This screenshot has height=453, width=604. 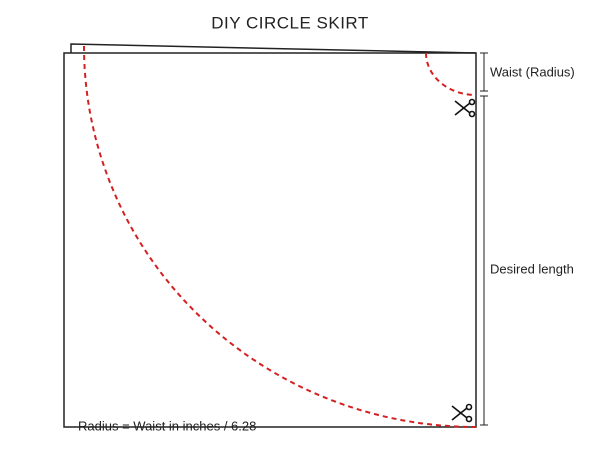 What do you see at coordinates (532, 71) in the screenshot?
I see `waist-label: Waist (Radius)` at bounding box center [532, 71].